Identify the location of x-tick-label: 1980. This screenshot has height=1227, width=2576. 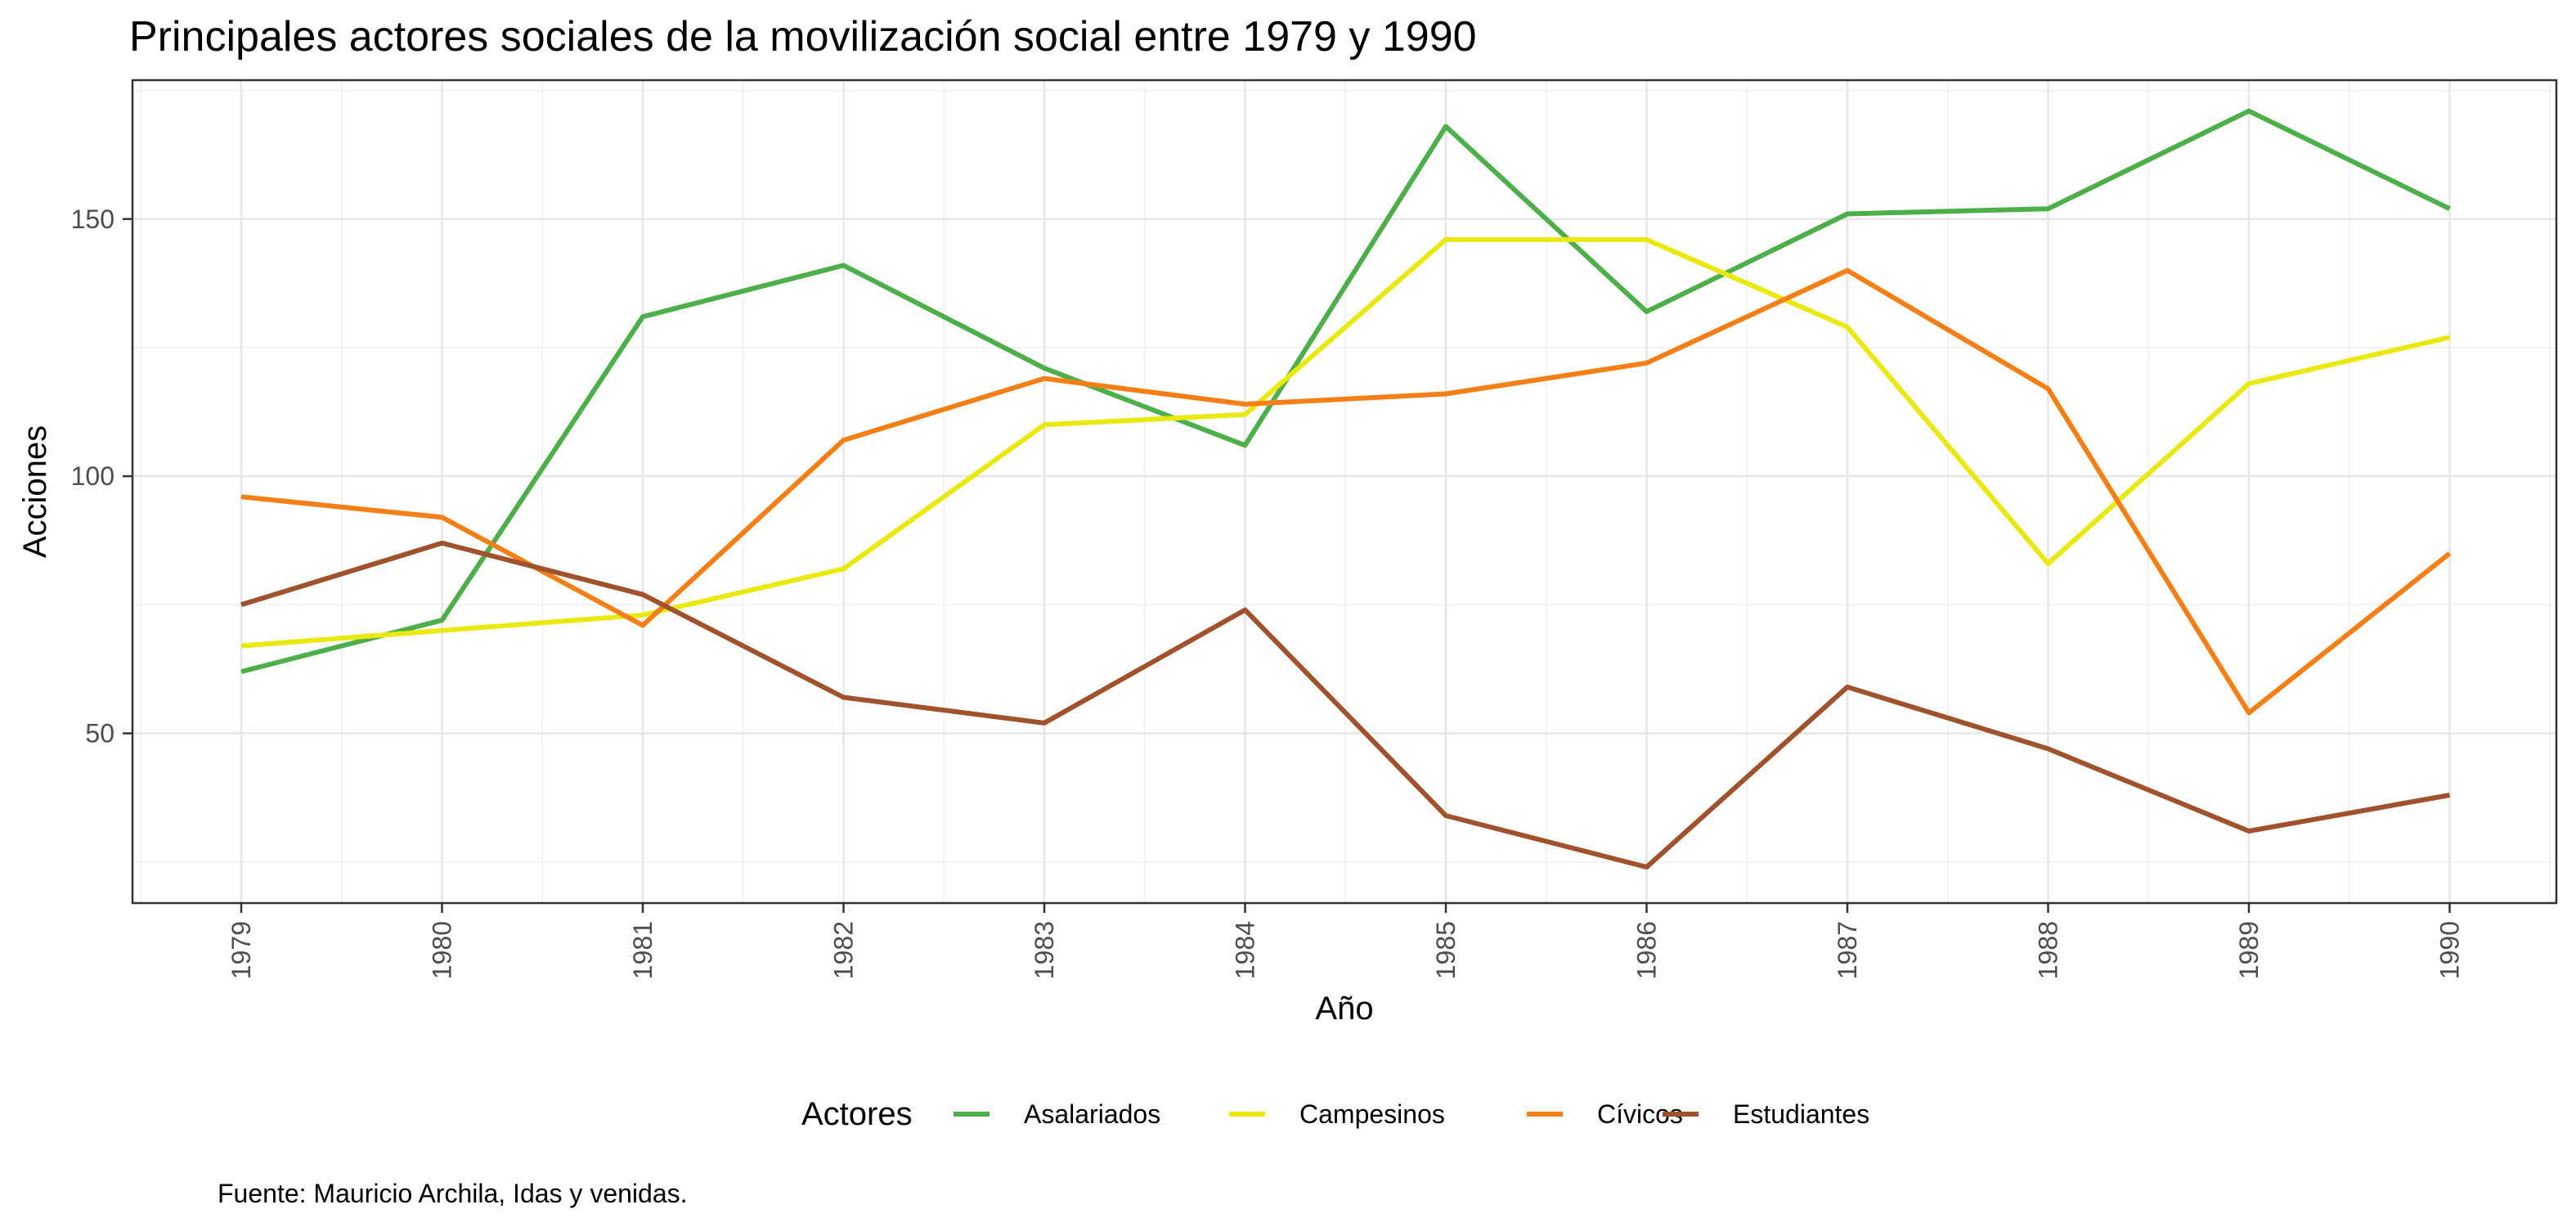
(443, 950).